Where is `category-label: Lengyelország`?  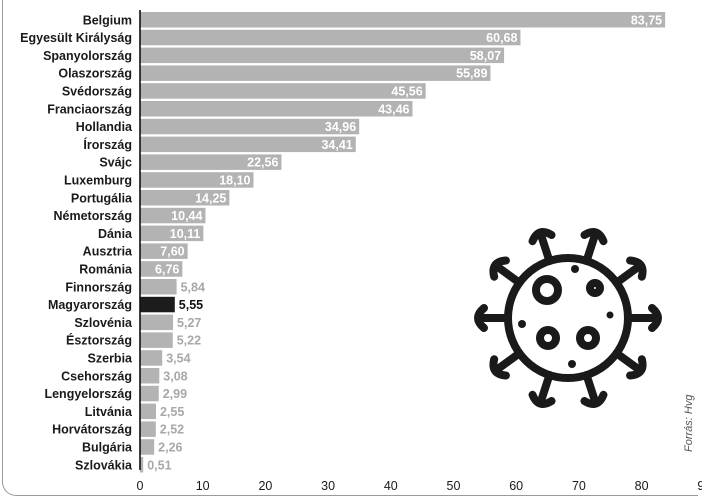 category-label: Lengyelország is located at coordinates (88, 394).